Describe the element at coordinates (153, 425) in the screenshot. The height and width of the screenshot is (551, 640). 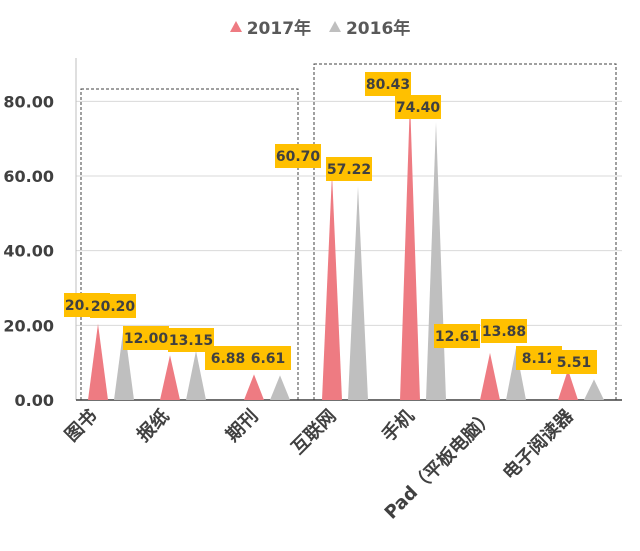
I see `x-tick-label-1: 报纸` at that location.